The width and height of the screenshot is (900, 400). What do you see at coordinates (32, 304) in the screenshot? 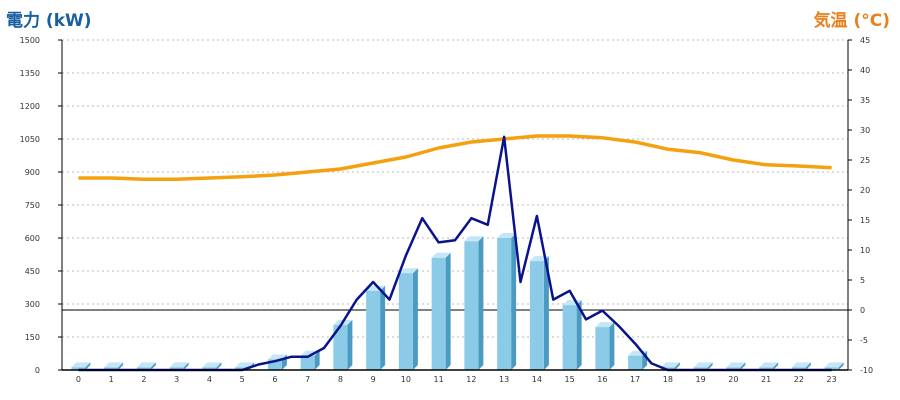
I see `left-tick-label: 300` at bounding box center [32, 304].